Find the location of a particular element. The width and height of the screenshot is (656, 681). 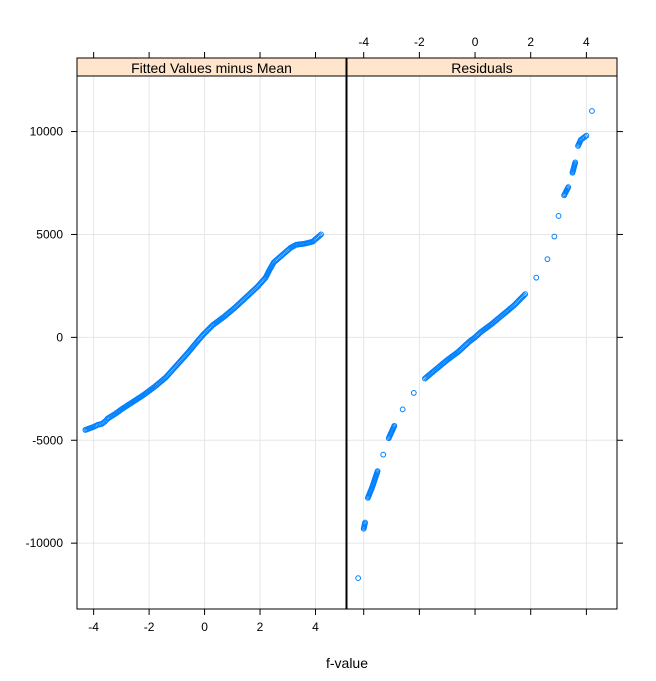

panel-strip-label: Residuals is located at coordinates (481, 68).